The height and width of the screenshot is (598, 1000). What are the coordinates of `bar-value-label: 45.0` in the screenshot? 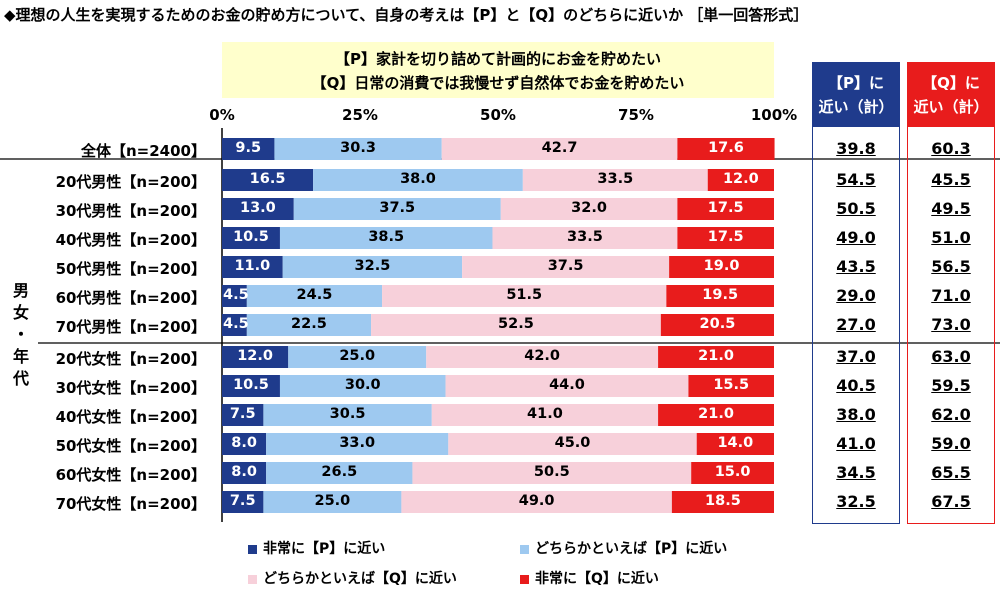 It's located at (572, 443).